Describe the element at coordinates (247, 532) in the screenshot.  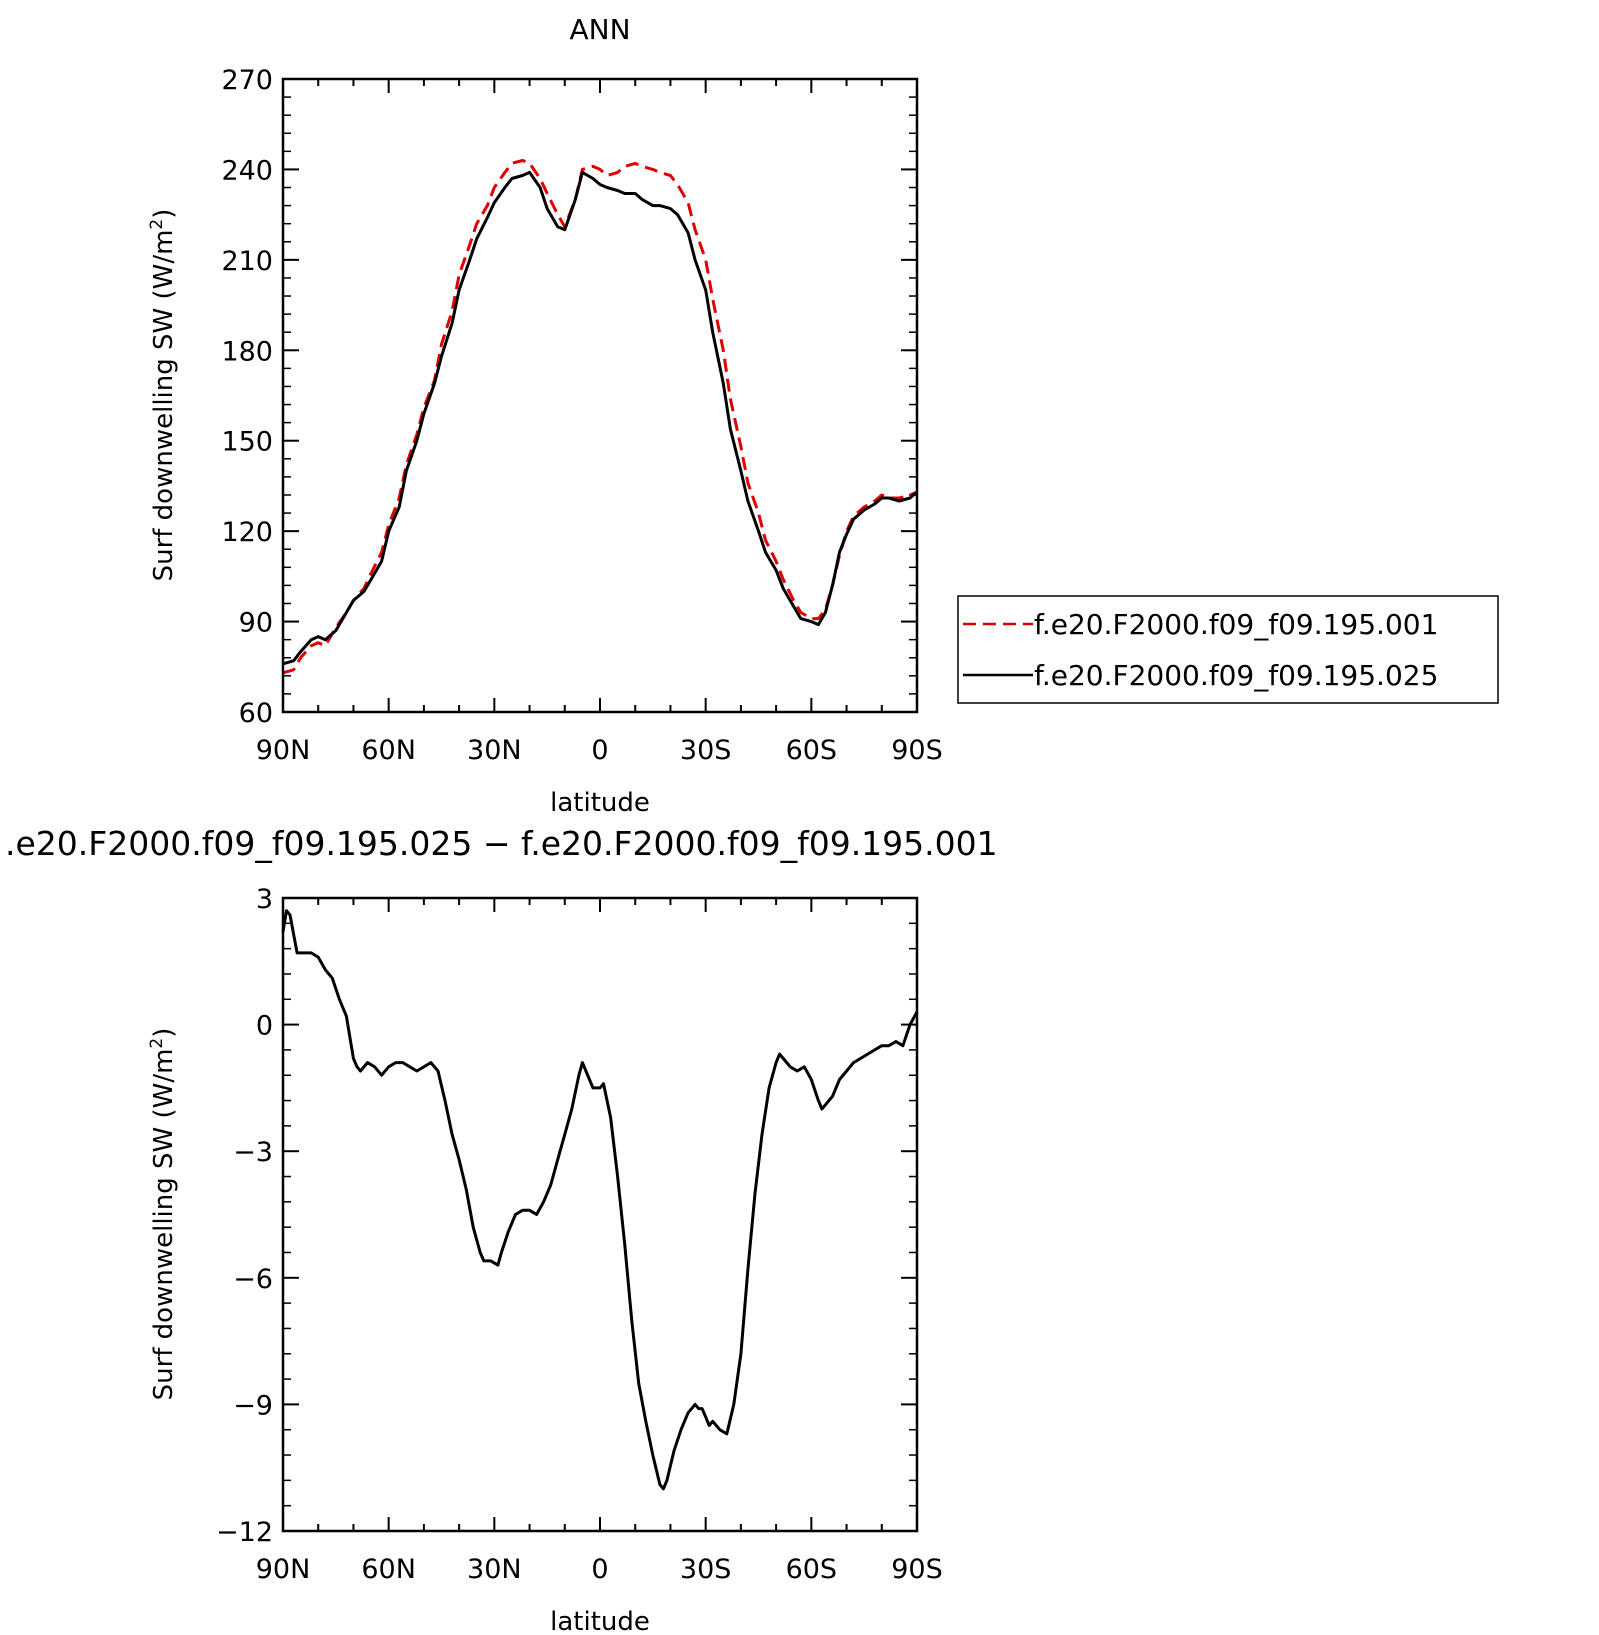
I see `top-y-tick-label: 120` at that location.